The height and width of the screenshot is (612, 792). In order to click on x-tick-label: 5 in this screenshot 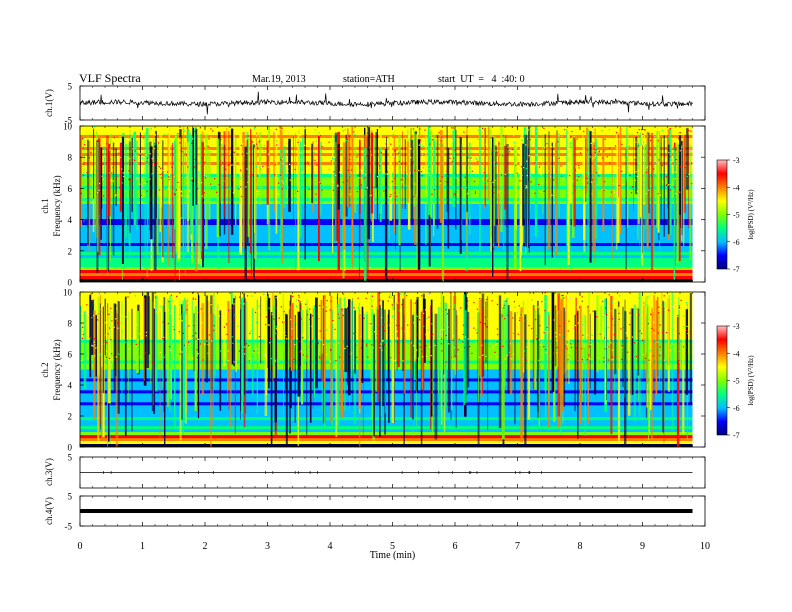, I will do `click(392, 546)`.